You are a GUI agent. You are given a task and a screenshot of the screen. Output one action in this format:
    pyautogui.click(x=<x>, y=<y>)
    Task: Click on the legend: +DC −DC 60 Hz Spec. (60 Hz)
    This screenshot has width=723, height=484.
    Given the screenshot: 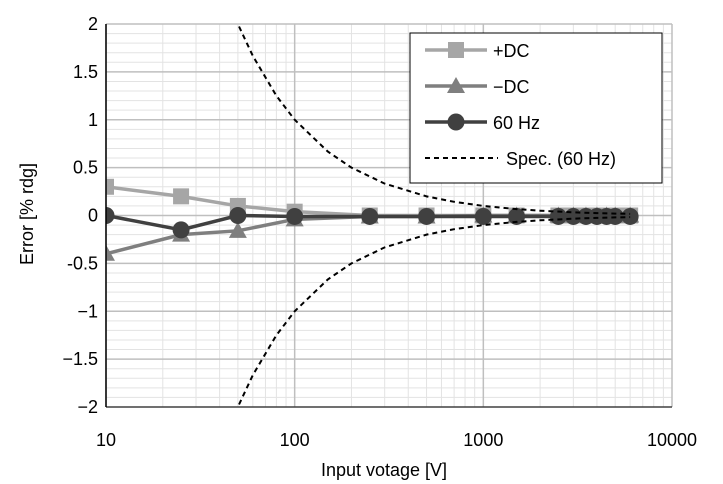 What is the action you would take?
    pyautogui.click(x=536, y=108)
    